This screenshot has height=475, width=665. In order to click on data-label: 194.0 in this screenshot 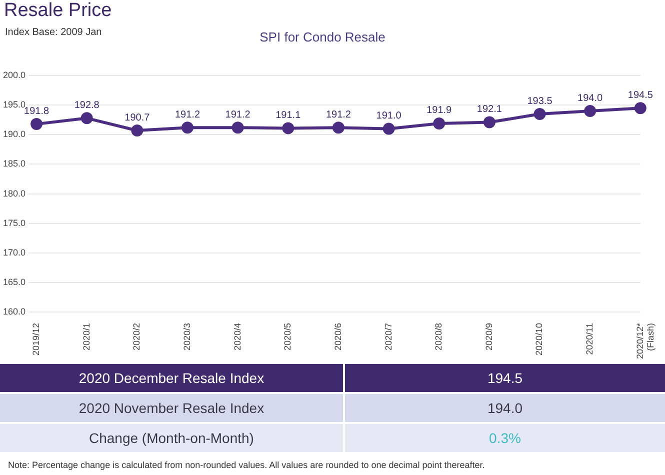, I will do `click(591, 98)`.